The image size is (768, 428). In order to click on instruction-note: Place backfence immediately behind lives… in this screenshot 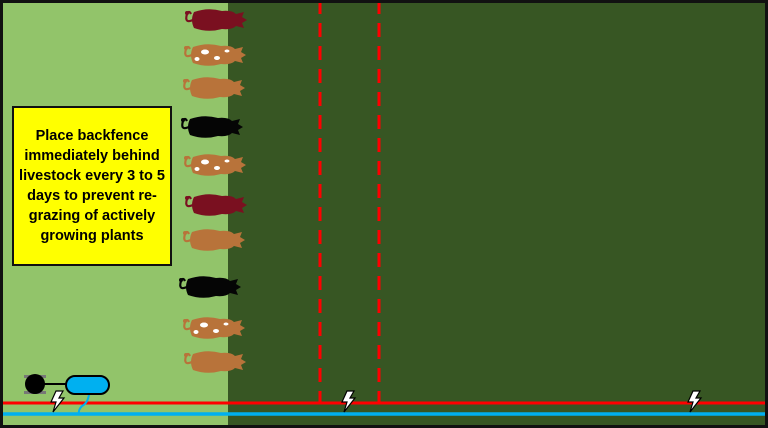, I will do `click(92, 186)`.